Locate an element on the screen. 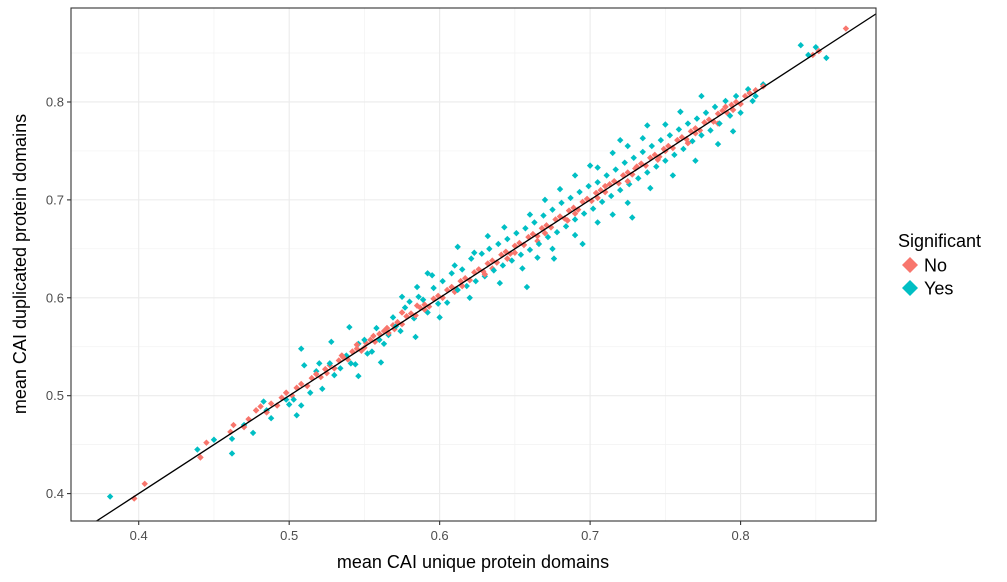  y-tick-label: 0.6 is located at coordinates (55, 297).